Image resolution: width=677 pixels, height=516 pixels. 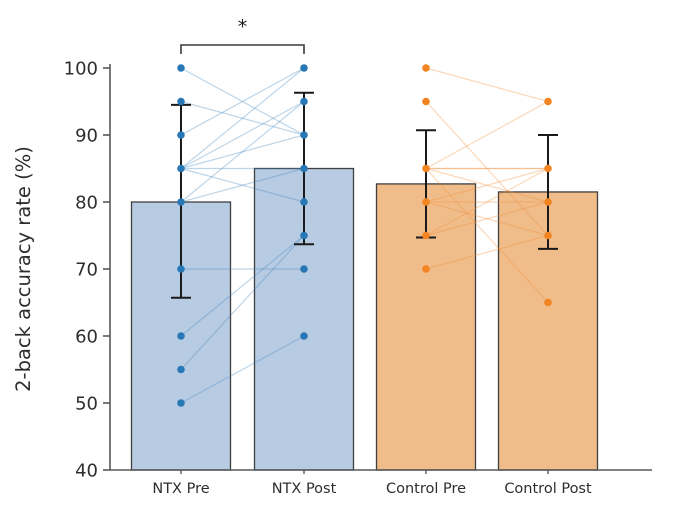 What do you see at coordinates (242, 49) in the screenshot?
I see `significance-bracket` at bounding box center [242, 49].